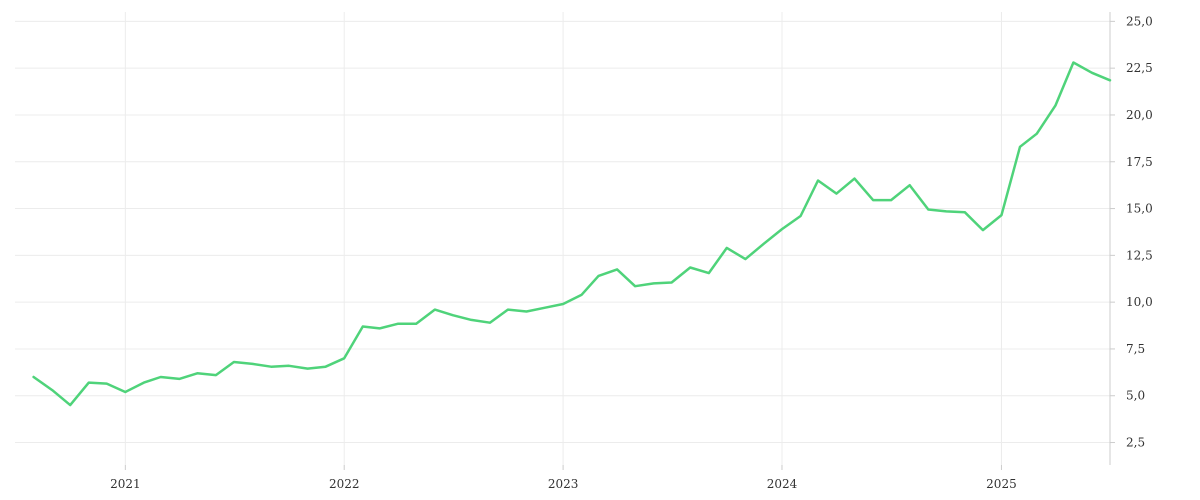  I want to click on x-tick-label: 2024, so click(782, 484).